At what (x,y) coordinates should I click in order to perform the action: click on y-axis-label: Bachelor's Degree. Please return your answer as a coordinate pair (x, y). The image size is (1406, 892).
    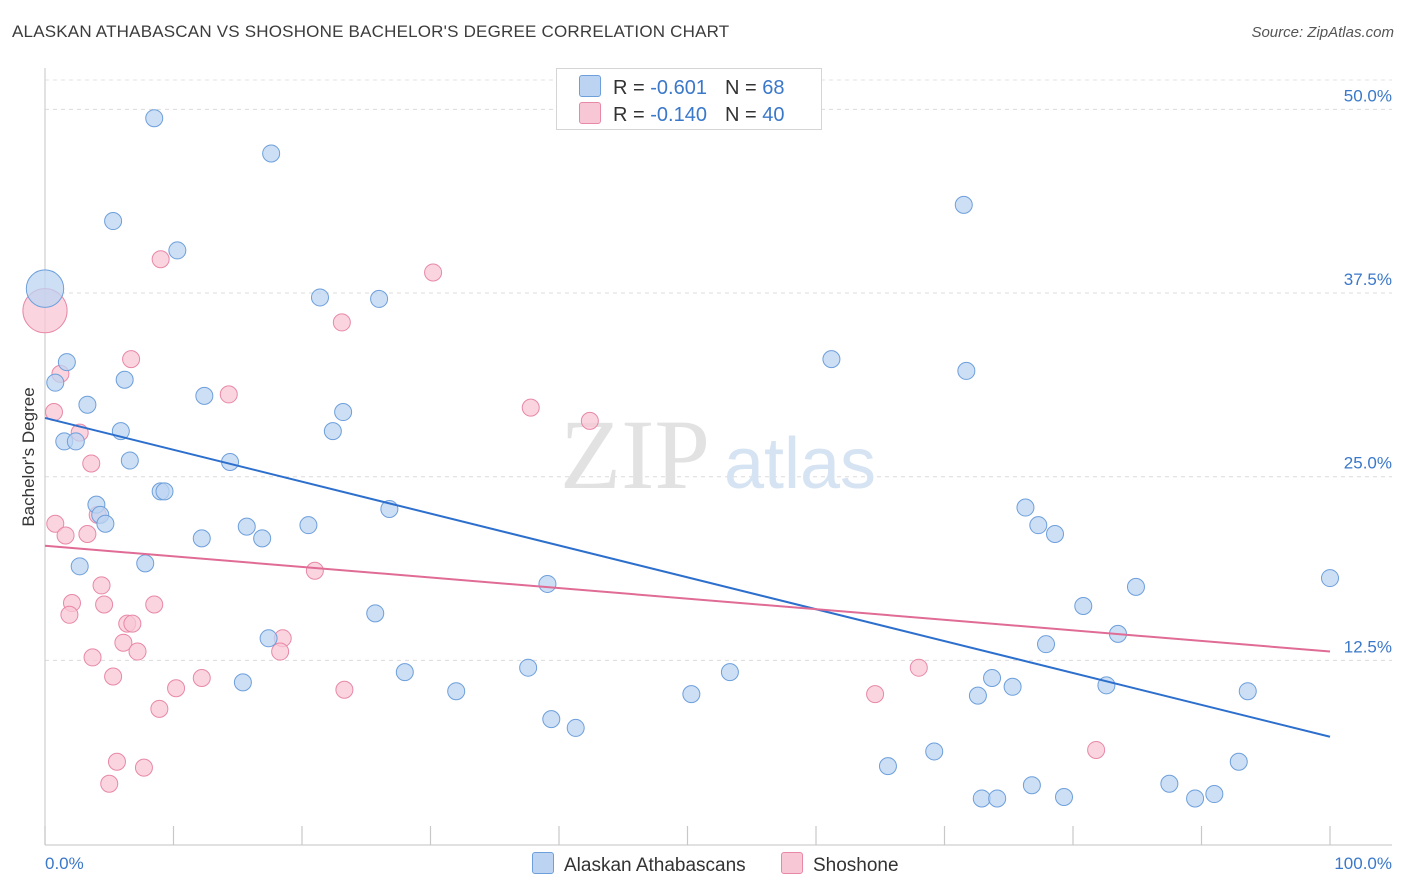
    Looking at the image, I should click on (28, 456).